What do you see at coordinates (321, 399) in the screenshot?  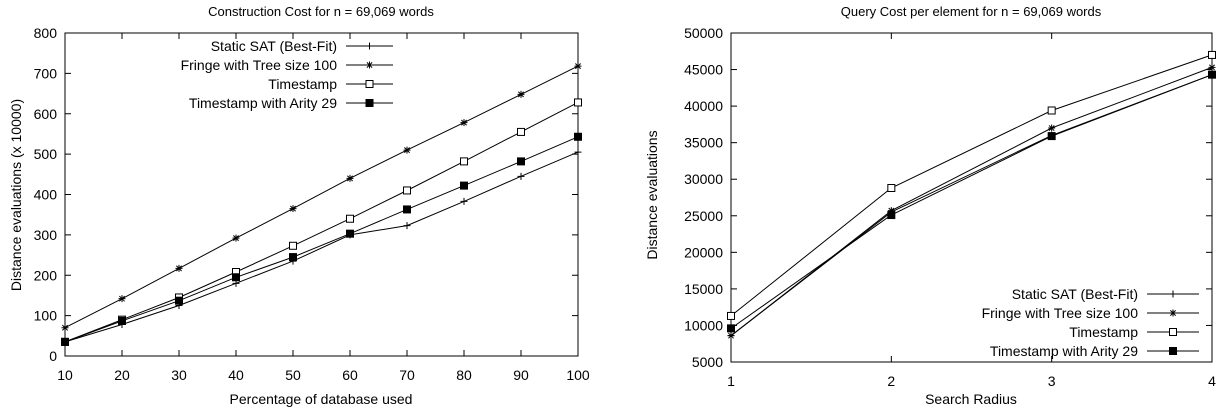 I see `x-axis-label: Percentage of database used` at bounding box center [321, 399].